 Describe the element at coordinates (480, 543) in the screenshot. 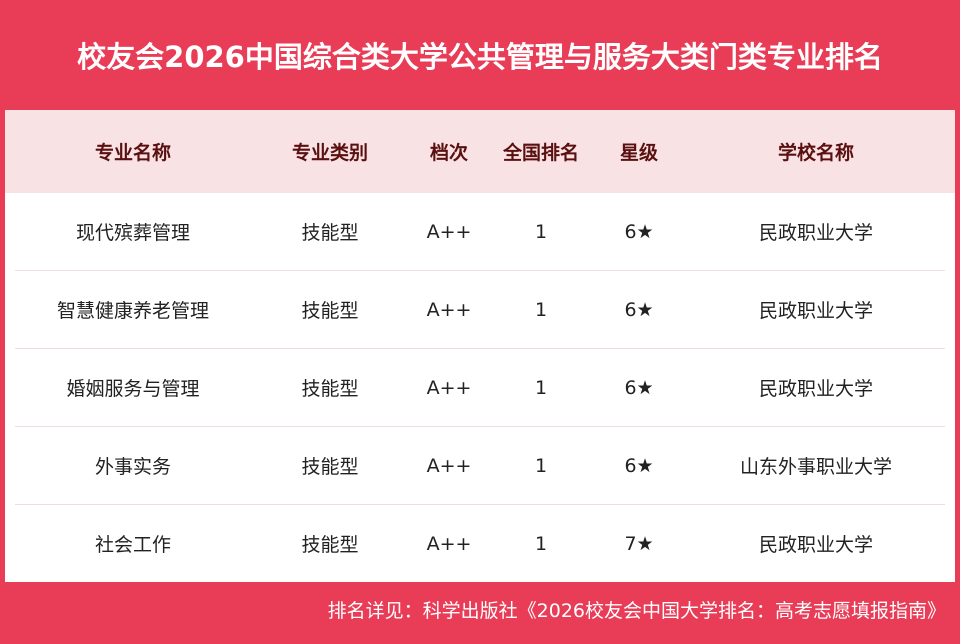

I see `table-row: 社会工作 技能型 A++ 1 7★ 民政职业大学` at that location.